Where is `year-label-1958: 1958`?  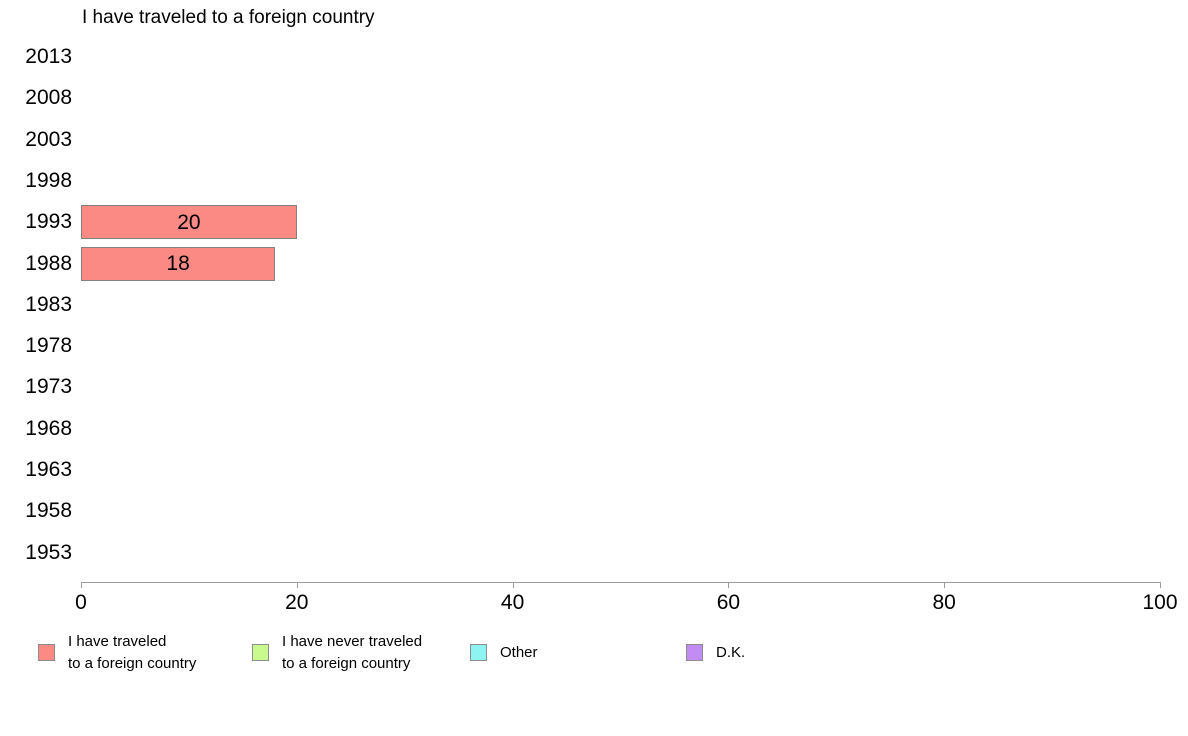
year-label-1958: 1958 is located at coordinates (48, 511).